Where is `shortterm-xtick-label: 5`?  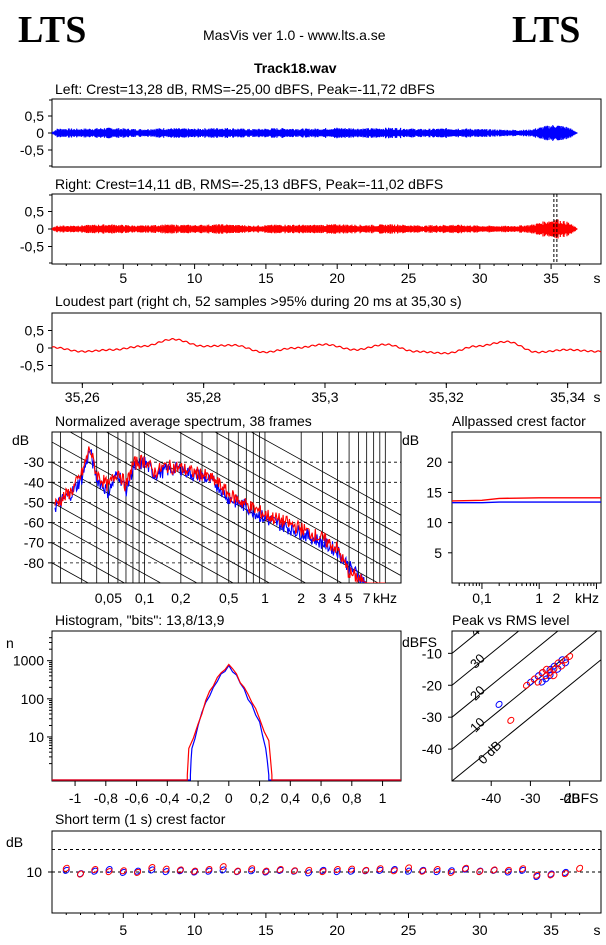 shortterm-xtick-label: 5 is located at coordinates (123, 930).